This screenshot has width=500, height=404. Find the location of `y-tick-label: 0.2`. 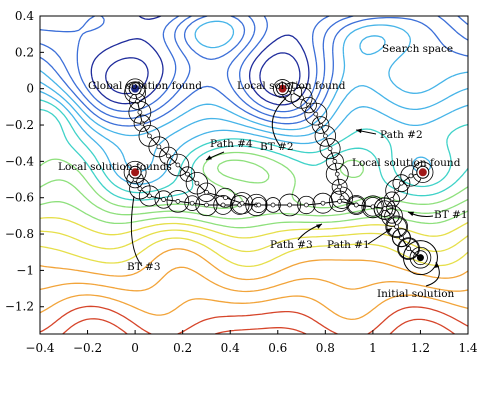

y-tick-label: 0.2 is located at coordinates (24, 52).